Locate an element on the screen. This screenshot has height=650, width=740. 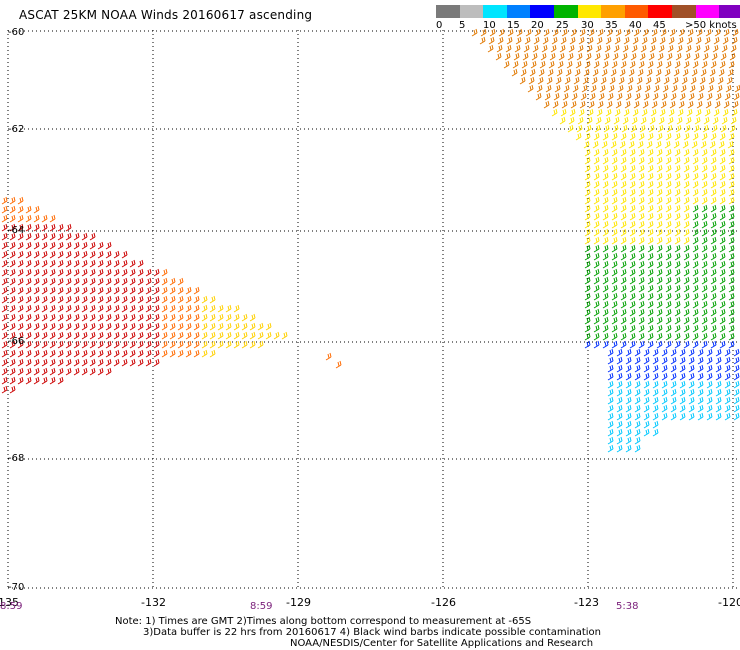
wind-speed-scale-labels: 0 5 10 15 20 25 30 35 40 45 >50 knots is located at coordinates (588, 27).